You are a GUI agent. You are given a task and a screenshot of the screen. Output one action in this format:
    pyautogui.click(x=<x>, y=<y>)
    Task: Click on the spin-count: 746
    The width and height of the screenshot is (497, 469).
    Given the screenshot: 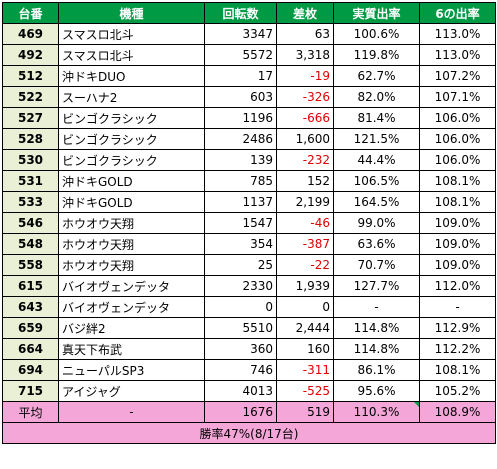 What is the action you would take?
    pyautogui.click(x=240, y=370)
    